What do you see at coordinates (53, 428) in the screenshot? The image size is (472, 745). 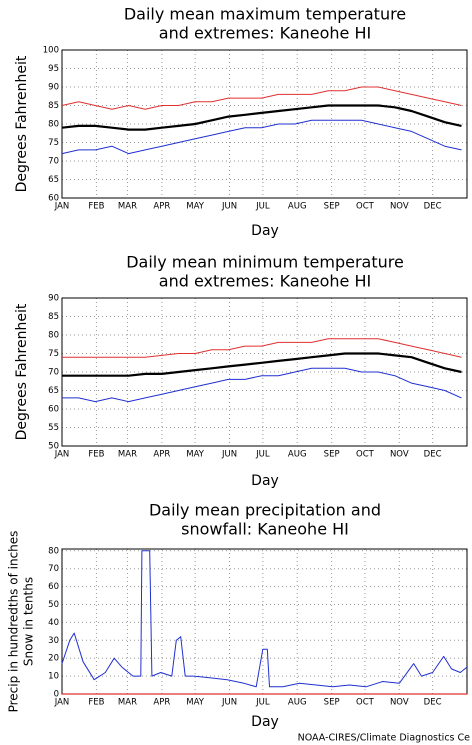 I see `y-tick-label: 55` at bounding box center [53, 428].